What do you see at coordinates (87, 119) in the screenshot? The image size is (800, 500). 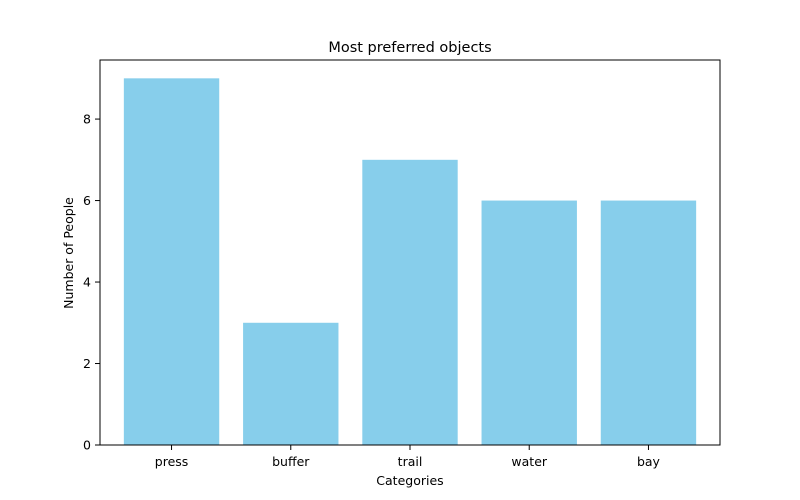 I see `y-tick-label: 8` at bounding box center [87, 119].